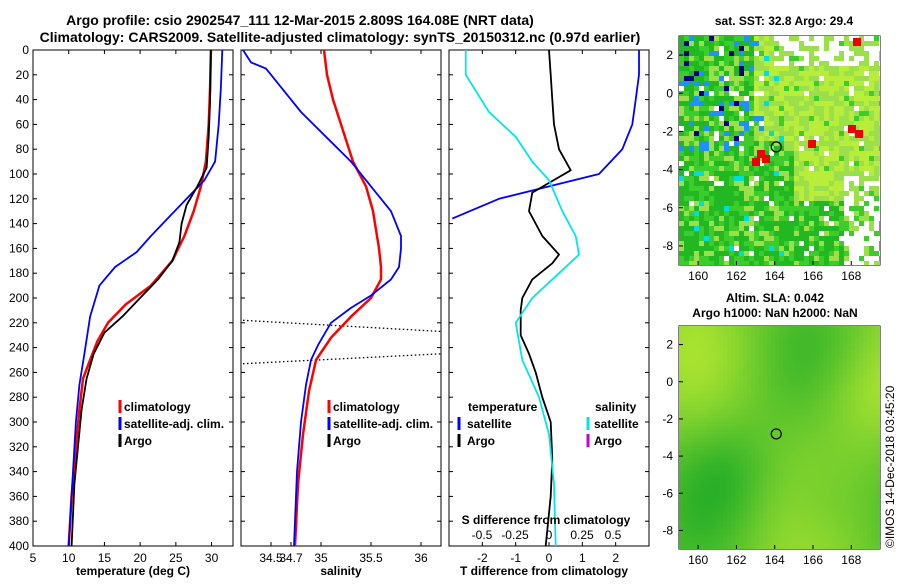 This screenshot has height=585, width=900. What do you see at coordinates (19, 521) in the screenshot?
I see `y-tick-label: 380` at bounding box center [19, 521].